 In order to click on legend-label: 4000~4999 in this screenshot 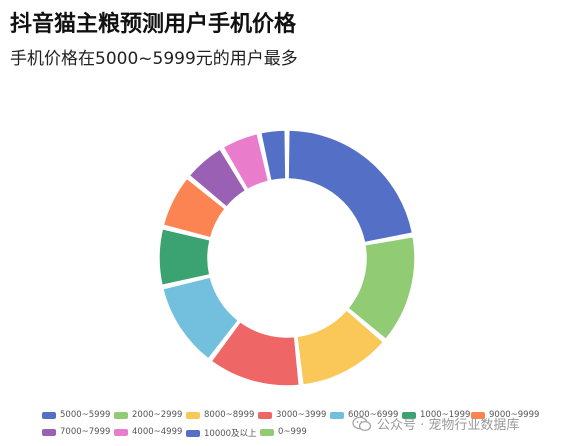, I will do `click(157, 432)`.